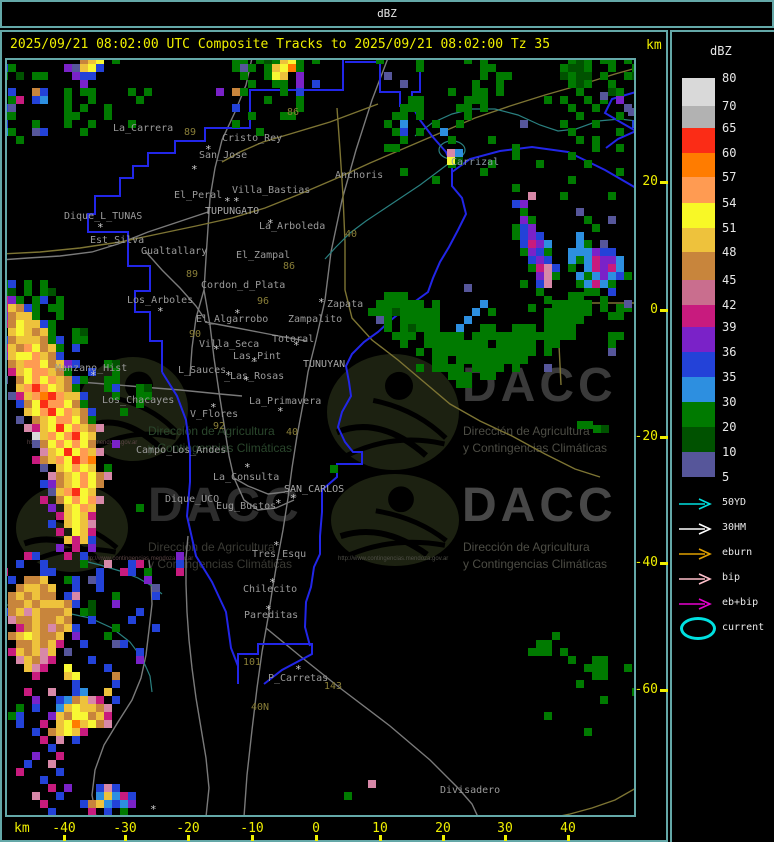 Image resolution: width=774 pixels, height=842 pixels. Describe the element at coordinates (194, 169) in the screenshot. I see `town-marker: *` at that location.